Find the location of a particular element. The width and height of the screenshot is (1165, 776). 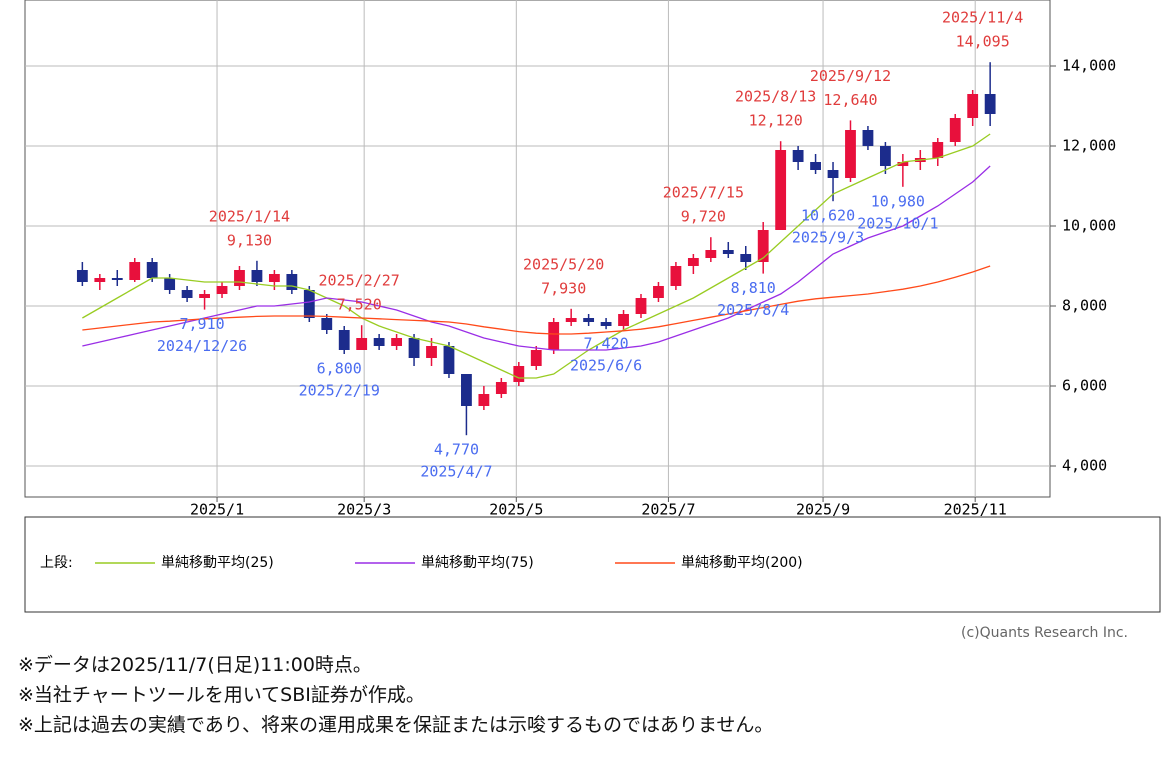

annotation-value: 12,640 is located at coordinates (850, 100).